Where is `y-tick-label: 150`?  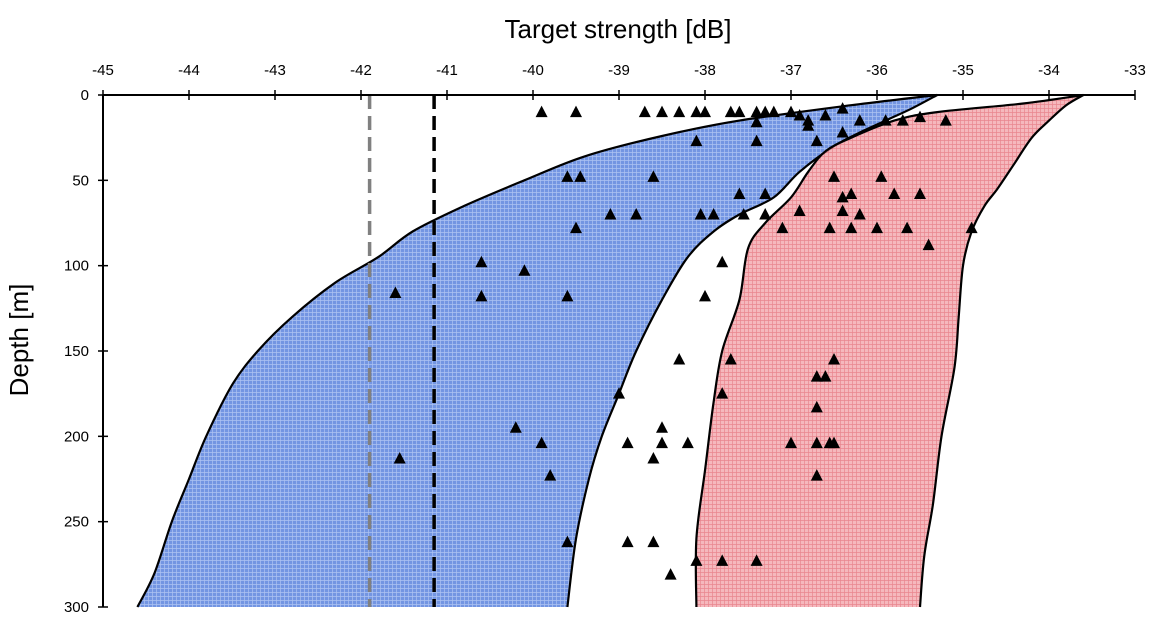
y-tick-label: 150 is located at coordinates (76, 351).